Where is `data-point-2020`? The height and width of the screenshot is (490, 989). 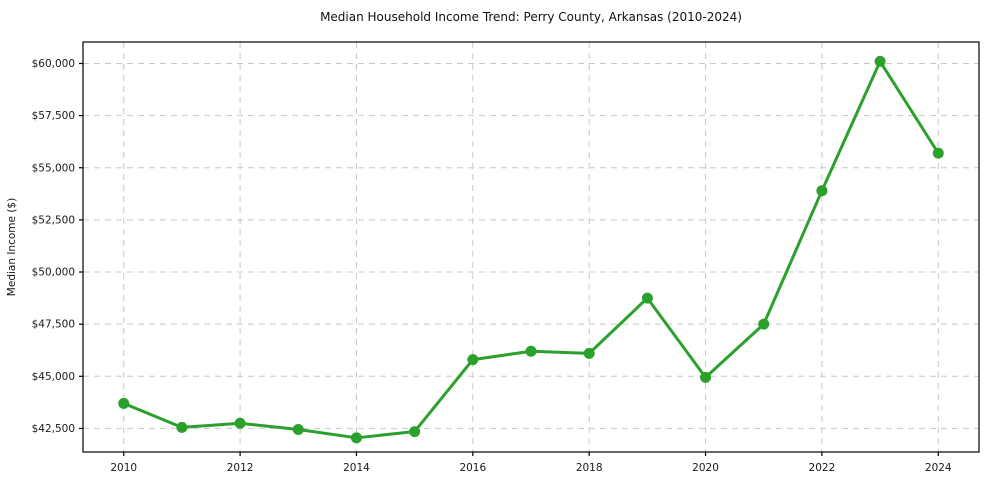 data-point-2020 is located at coordinates (706, 377).